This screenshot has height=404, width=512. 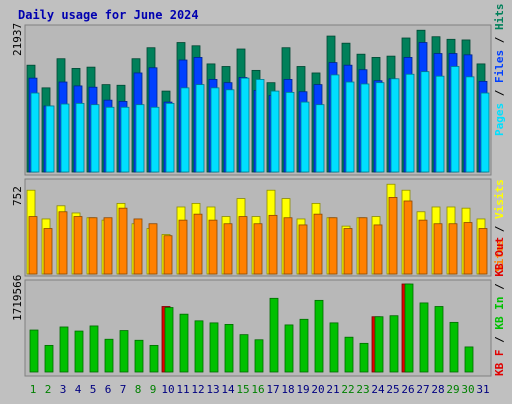 I want to click on hits-max-label: 21937, so click(x=17, y=39).